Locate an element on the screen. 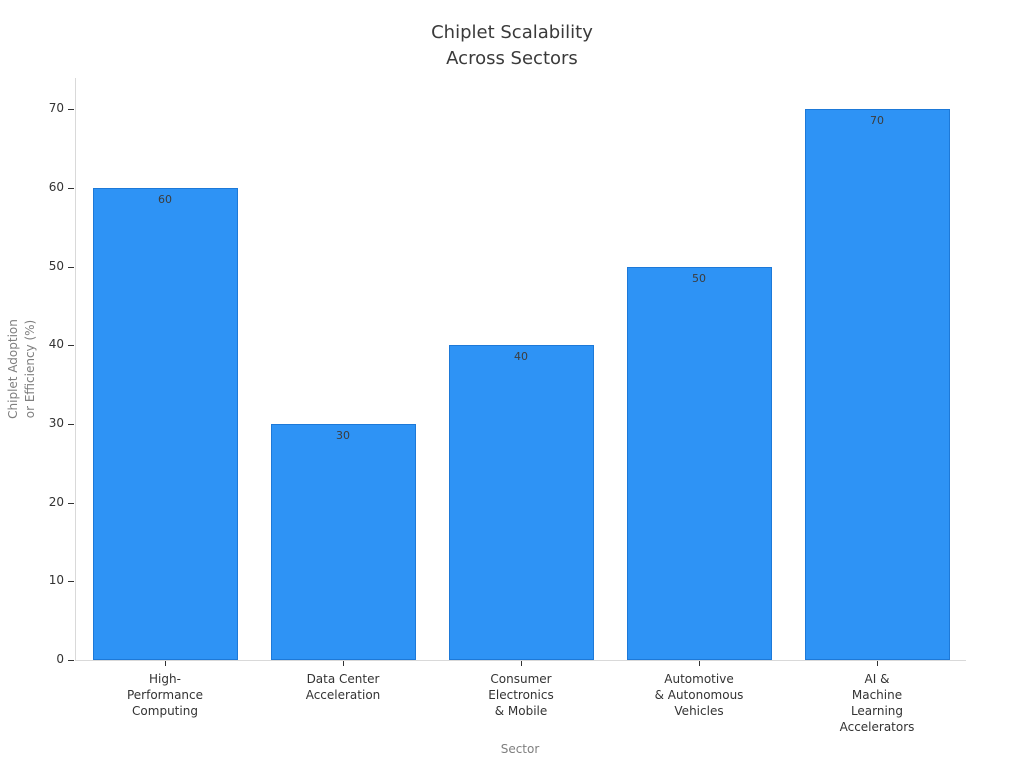 This screenshot has height=768, width=1024. bar-value-label: 40 is located at coordinates (521, 357).